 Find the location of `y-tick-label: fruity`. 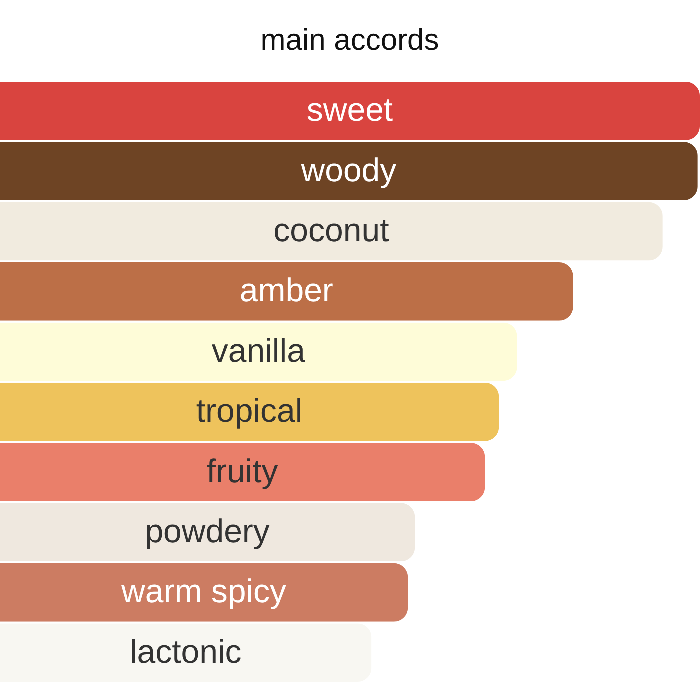

y-tick-label: fruity is located at coordinates (242, 471).